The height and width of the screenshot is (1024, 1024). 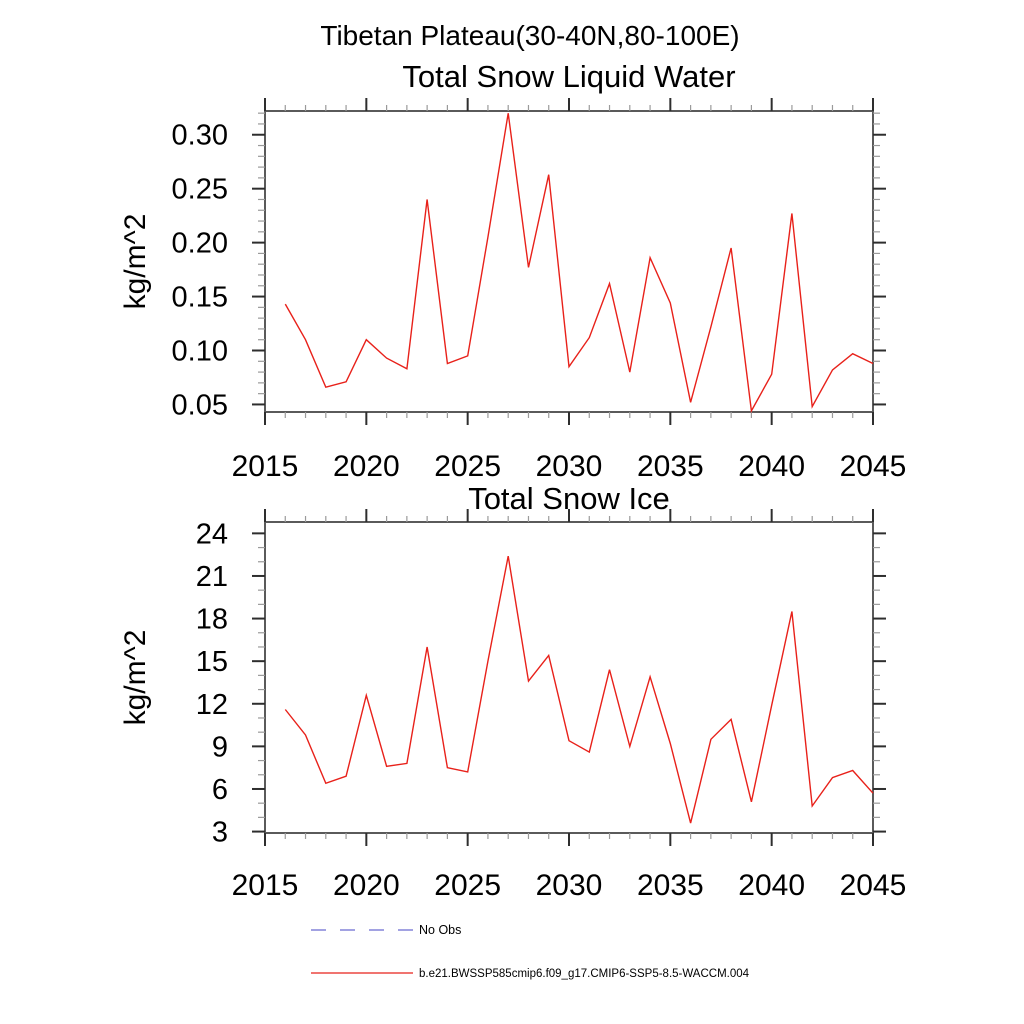 What do you see at coordinates (220, 833) in the screenshot?
I see `y-tick-label: 3` at bounding box center [220, 833].